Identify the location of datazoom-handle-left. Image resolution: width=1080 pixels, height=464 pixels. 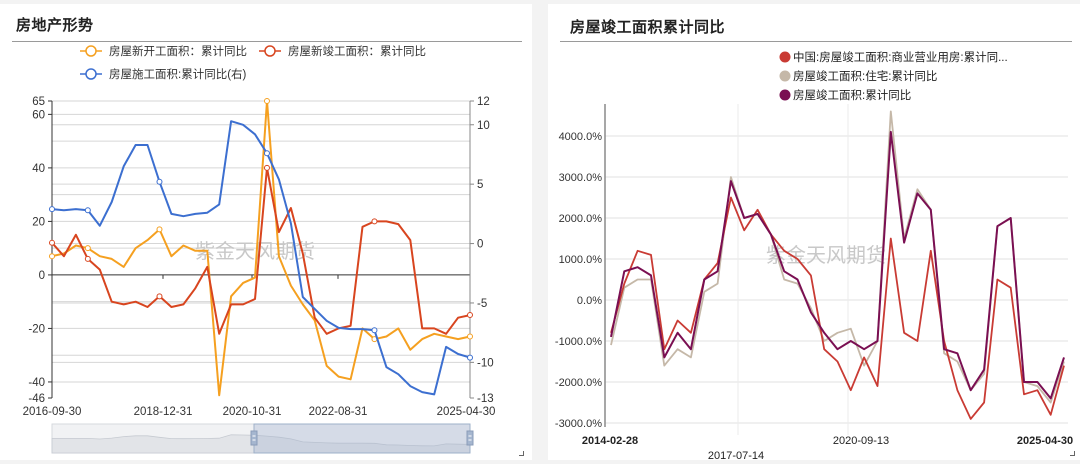
(254, 438).